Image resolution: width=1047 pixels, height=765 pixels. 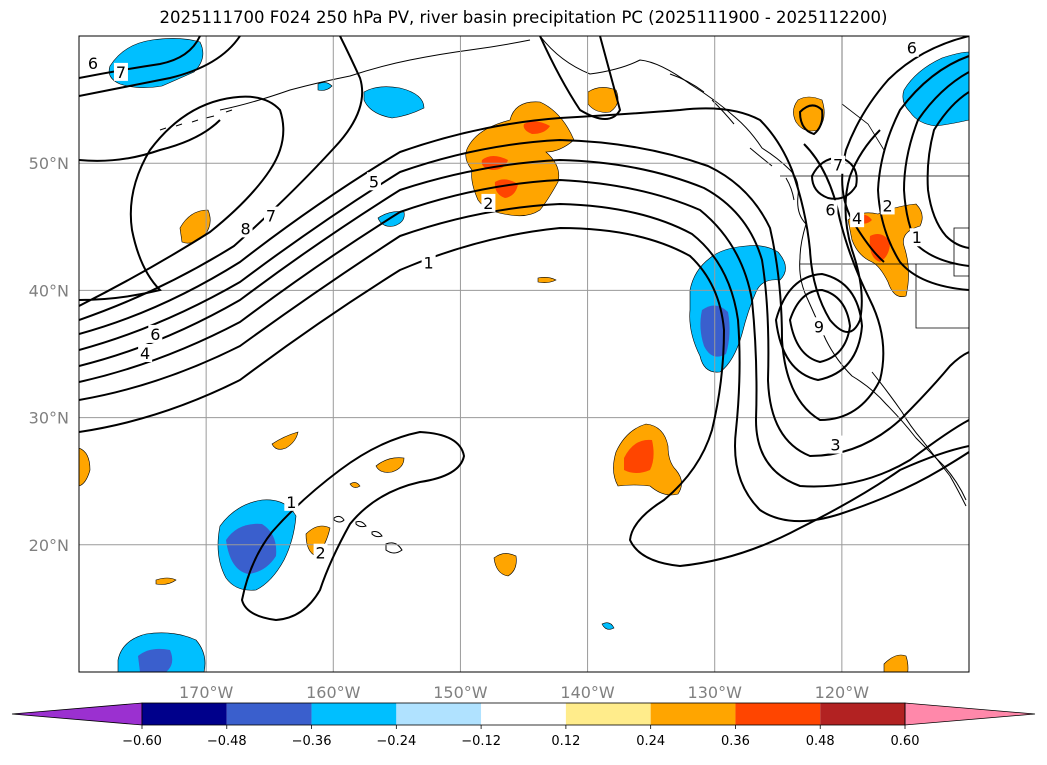 What do you see at coordinates (251, 548) in the screenshot?
I see `precip-neg-core-hawaii-west` at bounding box center [251, 548].